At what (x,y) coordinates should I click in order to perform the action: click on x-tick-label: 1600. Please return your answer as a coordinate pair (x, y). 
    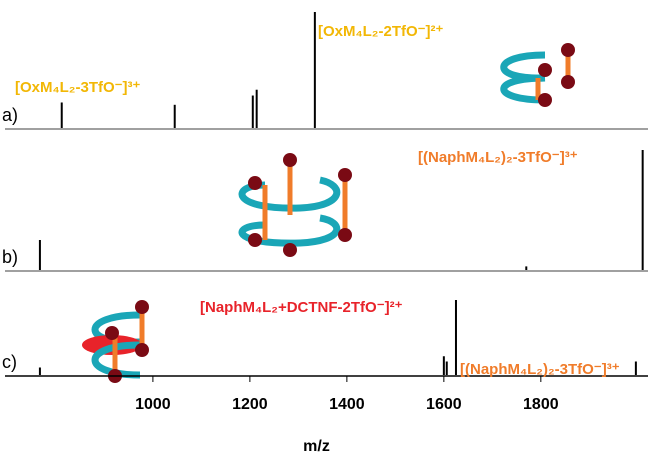
    Looking at the image, I should click on (444, 404).